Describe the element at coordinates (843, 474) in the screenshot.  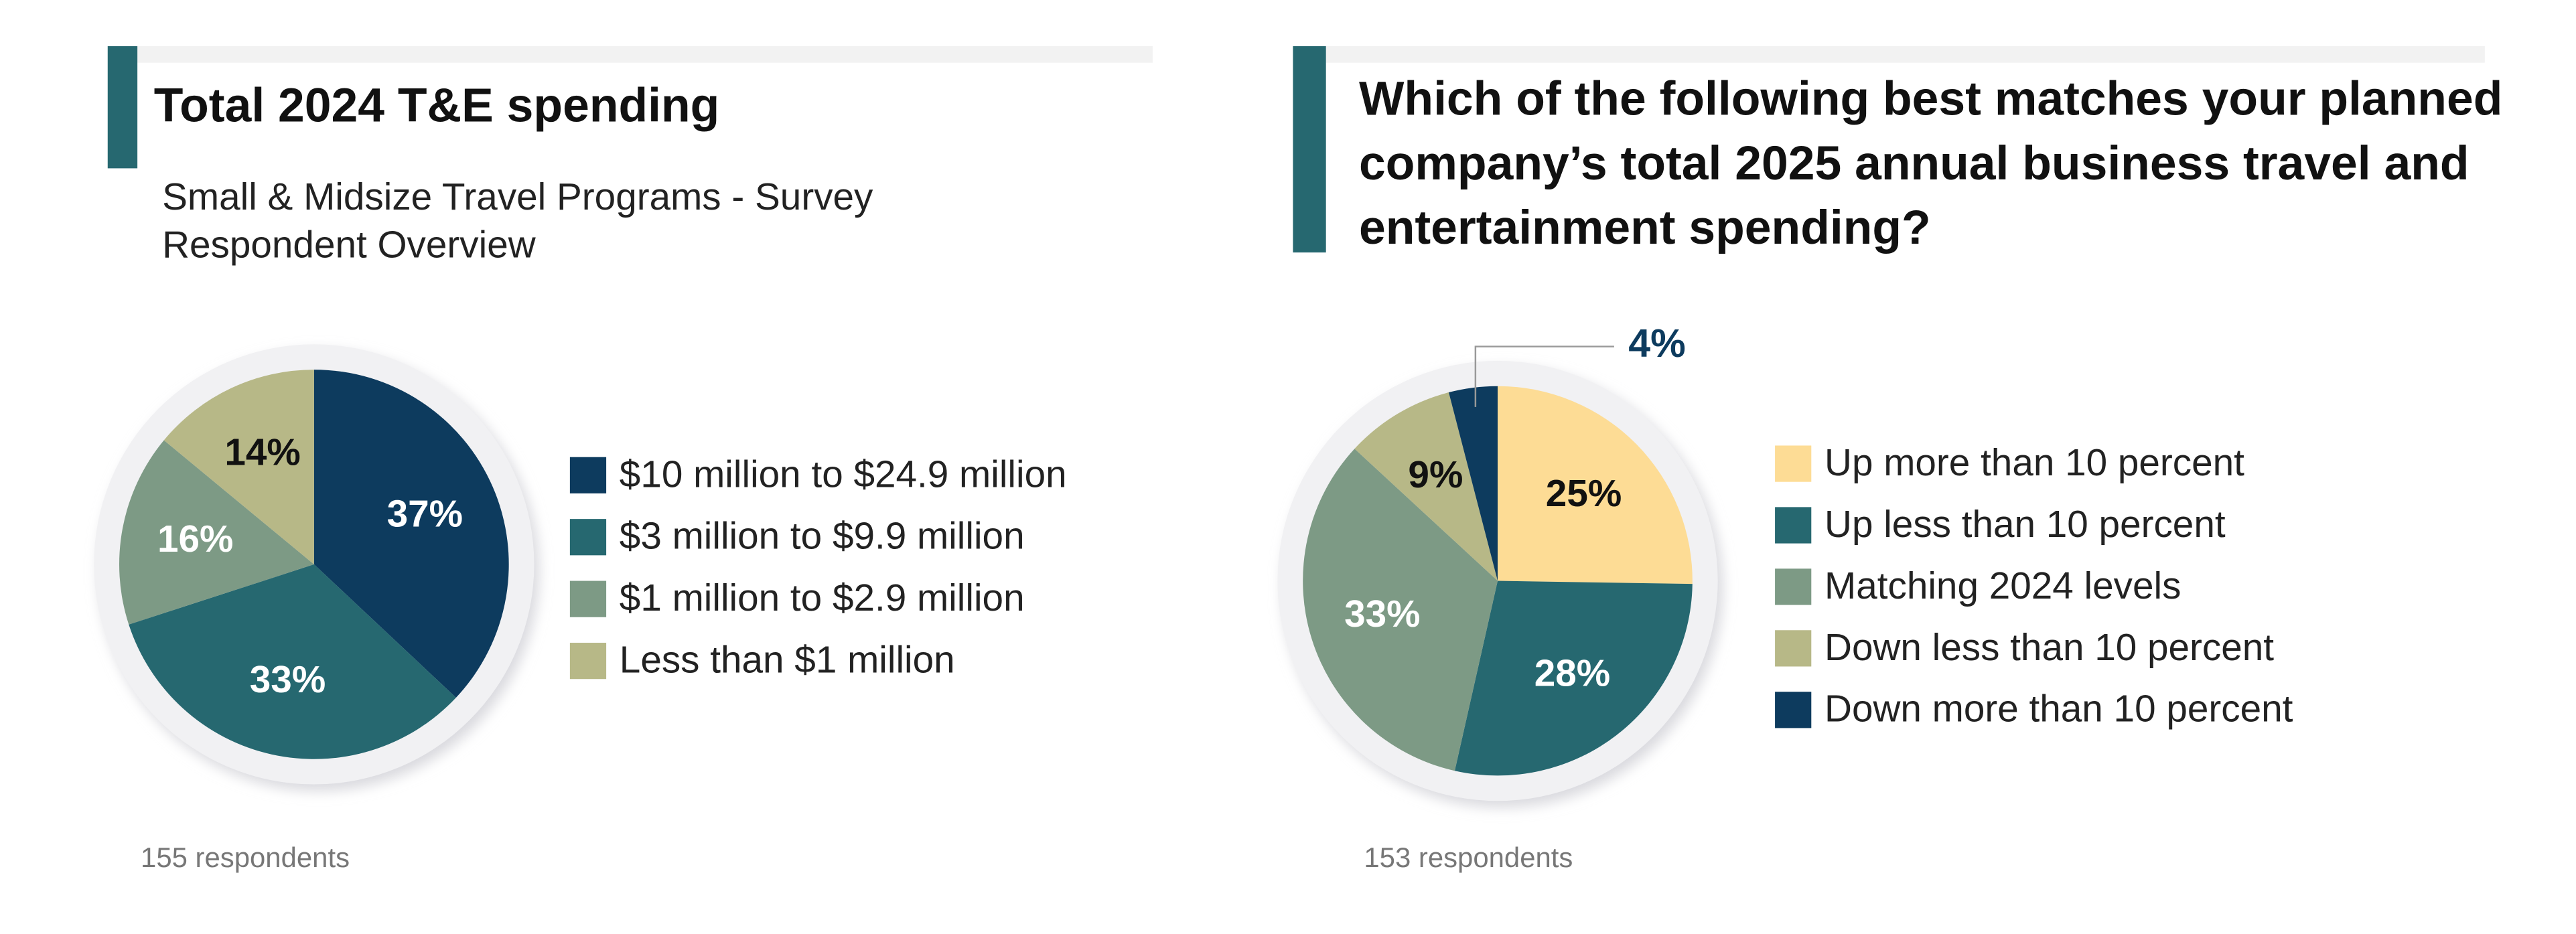
I see `legend-label: $10 million to $24.9 million` at that location.